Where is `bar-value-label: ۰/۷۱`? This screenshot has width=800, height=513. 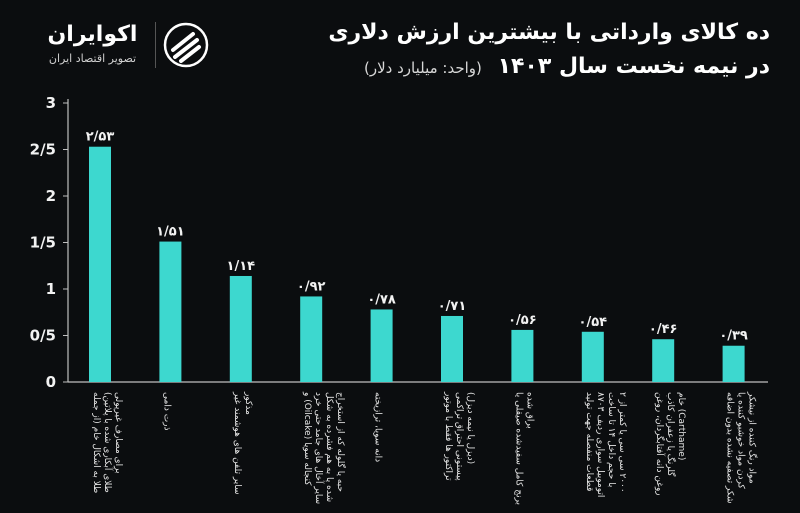
bar-value-label: ۰/۷۱ is located at coordinates (452, 306).